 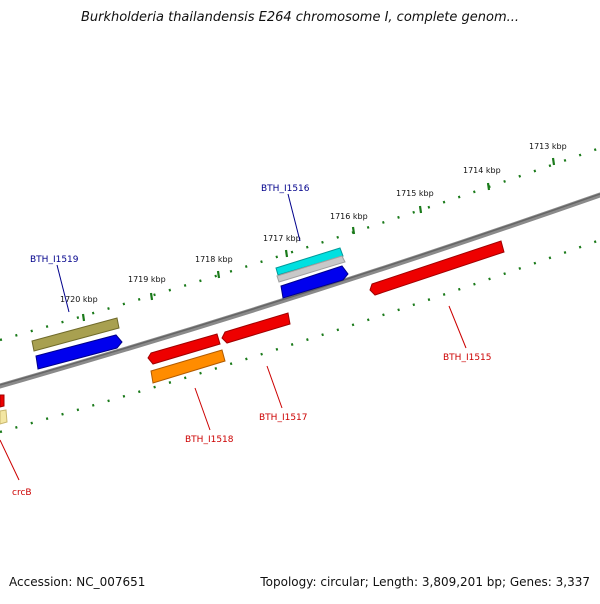 What do you see at coordinates (188, 366) in the screenshot?
I see `gene-feature-orange` at bounding box center [188, 366].